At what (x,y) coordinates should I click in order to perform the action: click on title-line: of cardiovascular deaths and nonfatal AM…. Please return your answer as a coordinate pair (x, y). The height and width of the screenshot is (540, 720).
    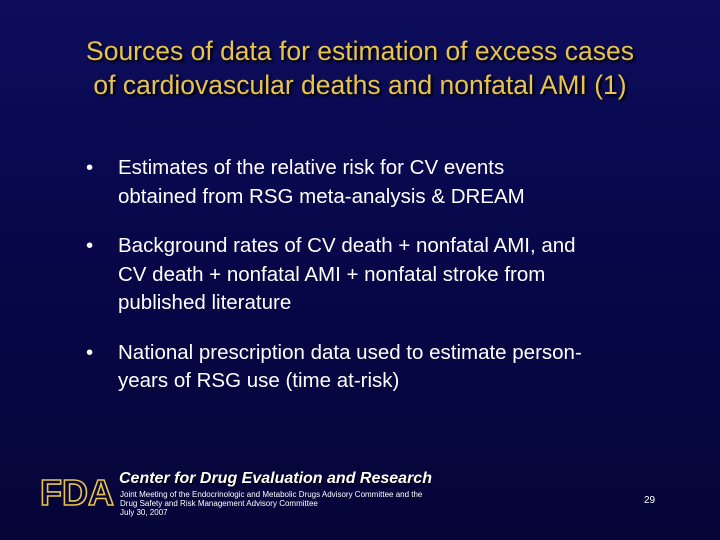
    Looking at the image, I should click on (360, 85).